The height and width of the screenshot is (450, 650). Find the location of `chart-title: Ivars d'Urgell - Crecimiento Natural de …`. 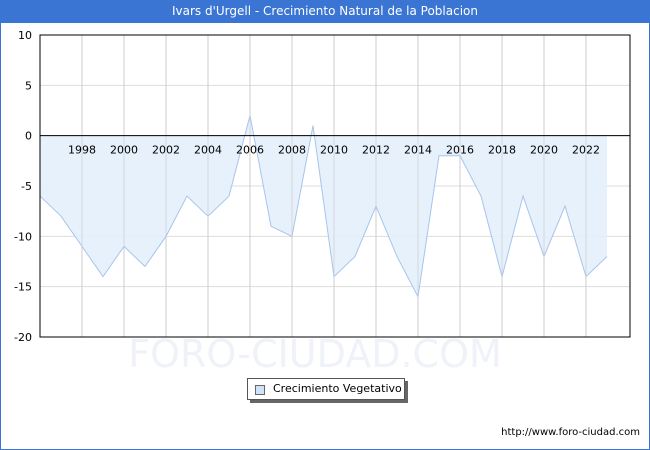

chart-title: Ivars d'Urgell - Crecimiento Natural de … is located at coordinates (325, 11).